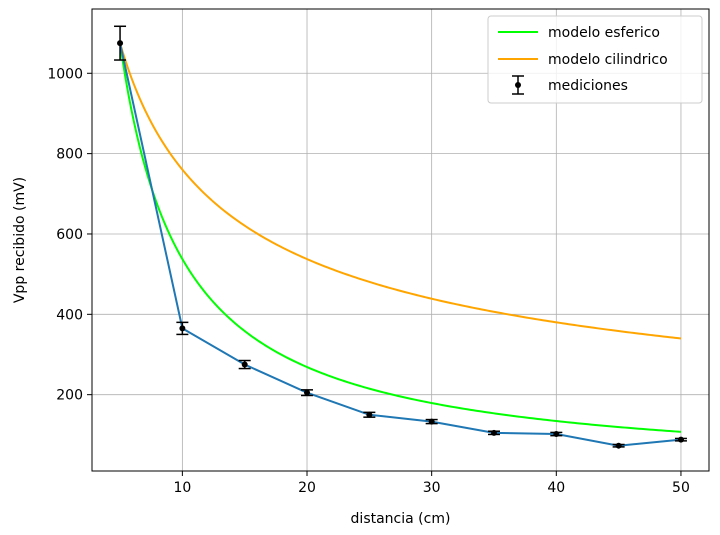 This screenshot has height=535, width=720. Describe the element at coordinates (432, 488) in the screenshot. I see `x-tick-label: 30` at that location.